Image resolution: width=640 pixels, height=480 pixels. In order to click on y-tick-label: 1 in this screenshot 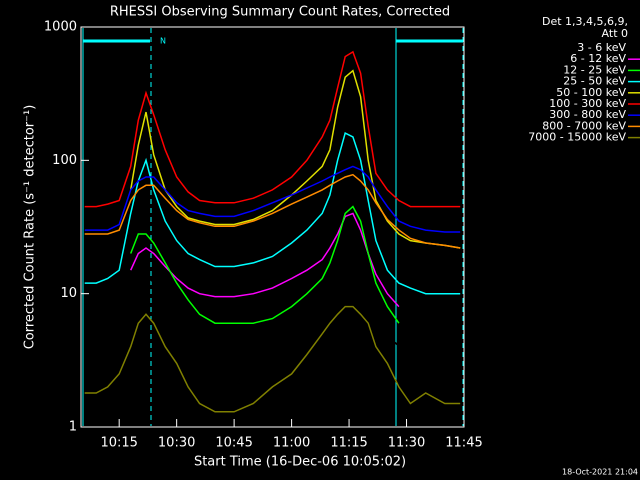, I will do `click(73, 427)`.